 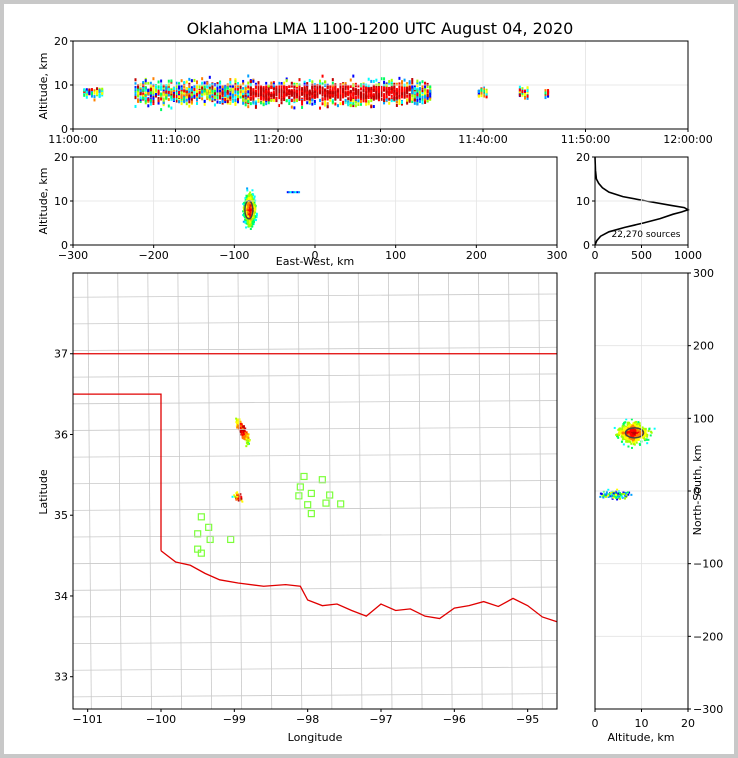 What do you see at coordinates (703, 346) in the screenshot?
I see `ns-tick-label: 200` at bounding box center [703, 346].